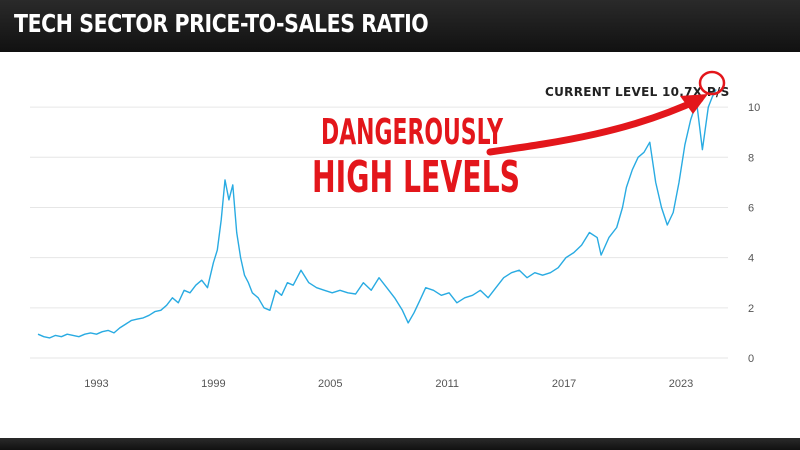 Image resolution: width=800 pixels, height=450 pixels. What do you see at coordinates (751, 359) in the screenshot?
I see `y-tick-label: 0` at bounding box center [751, 359].